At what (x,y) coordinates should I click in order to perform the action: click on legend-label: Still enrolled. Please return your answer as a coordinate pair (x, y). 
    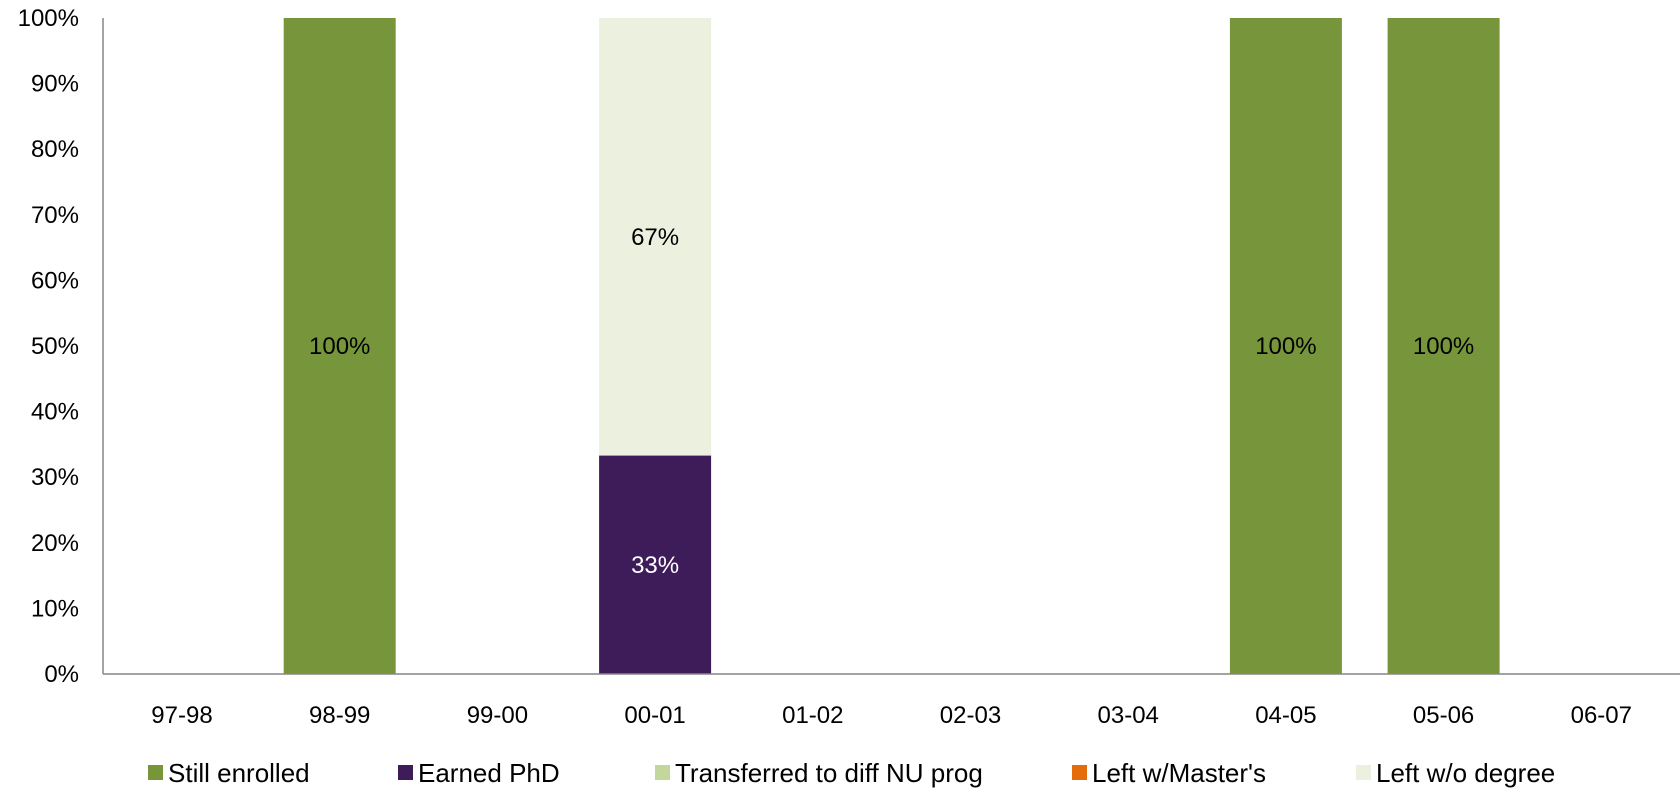
    Looking at the image, I should click on (239, 773).